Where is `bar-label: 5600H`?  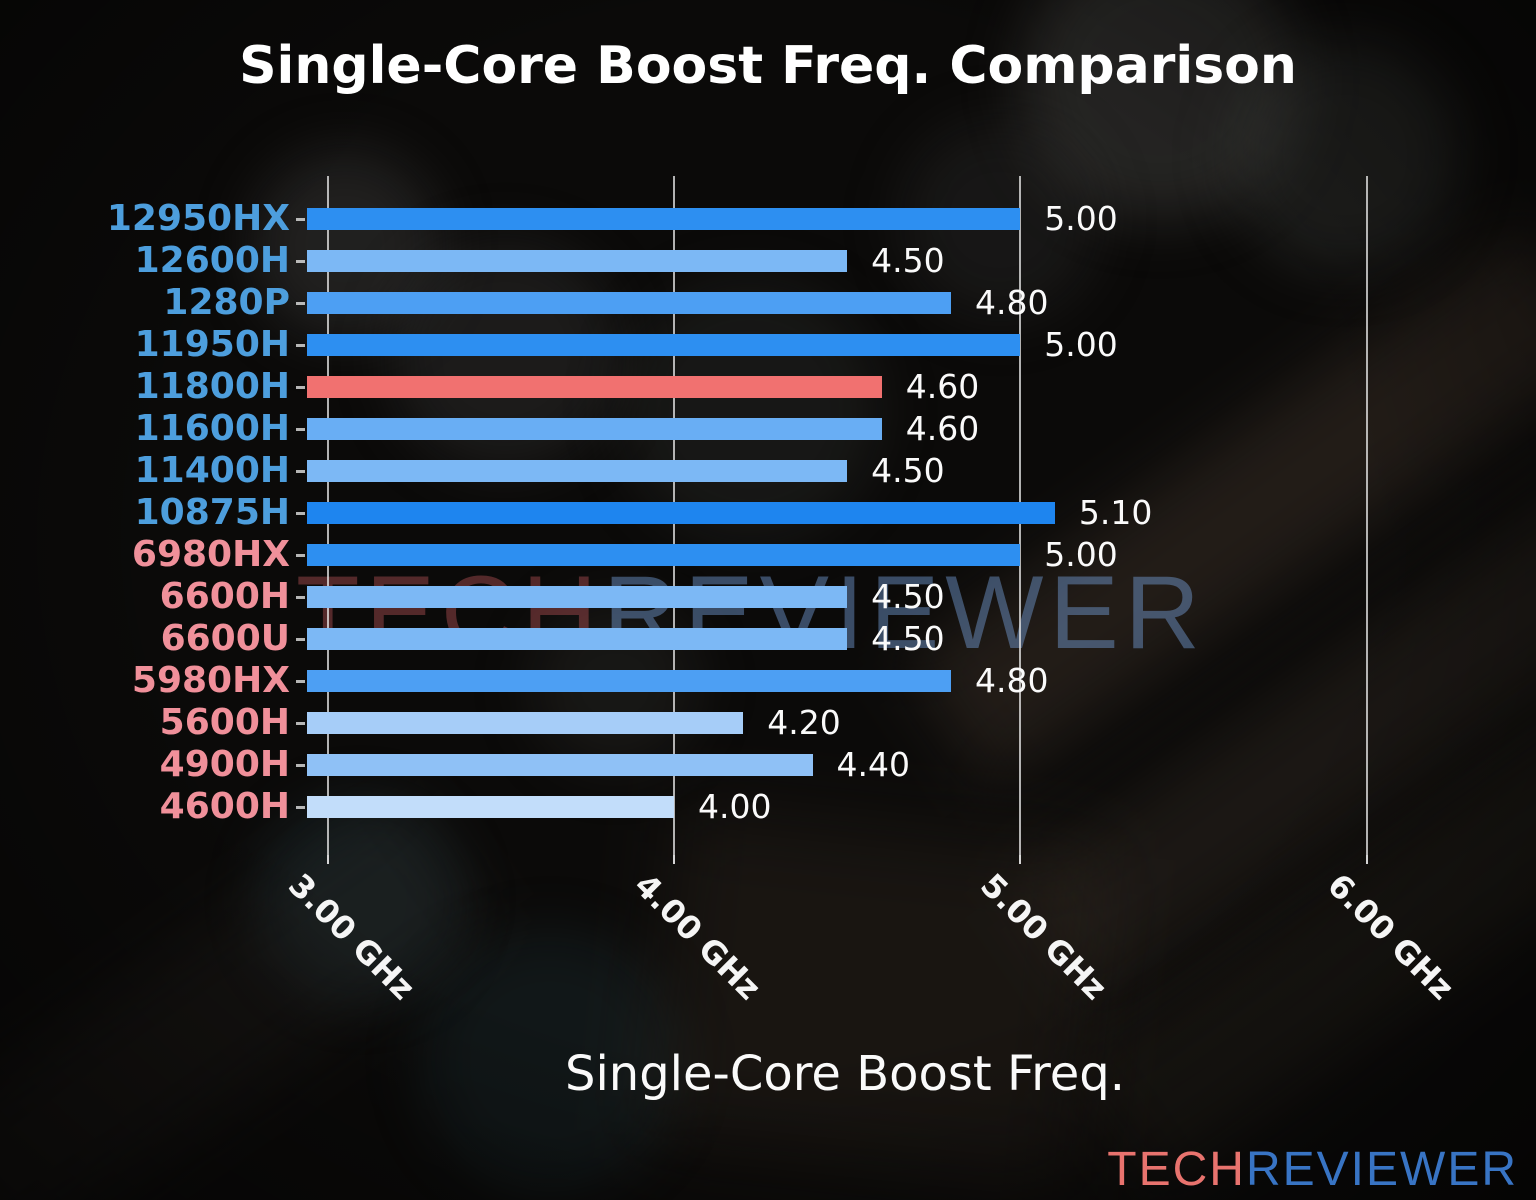 bar-label: 5600H is located at coordinates (224, 722).